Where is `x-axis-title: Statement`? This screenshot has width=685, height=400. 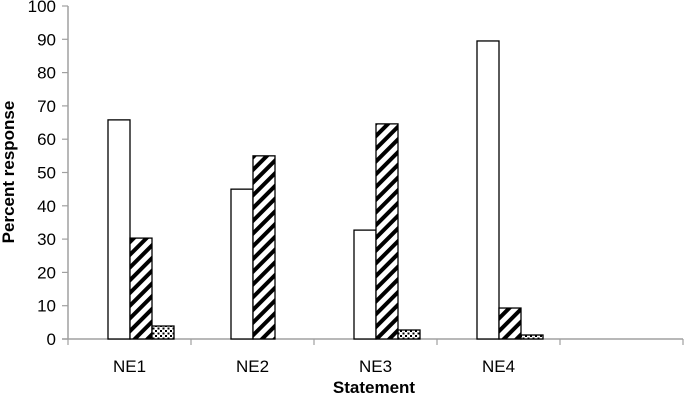 x-axis-title: Statement is located at coordinates (374, 387).